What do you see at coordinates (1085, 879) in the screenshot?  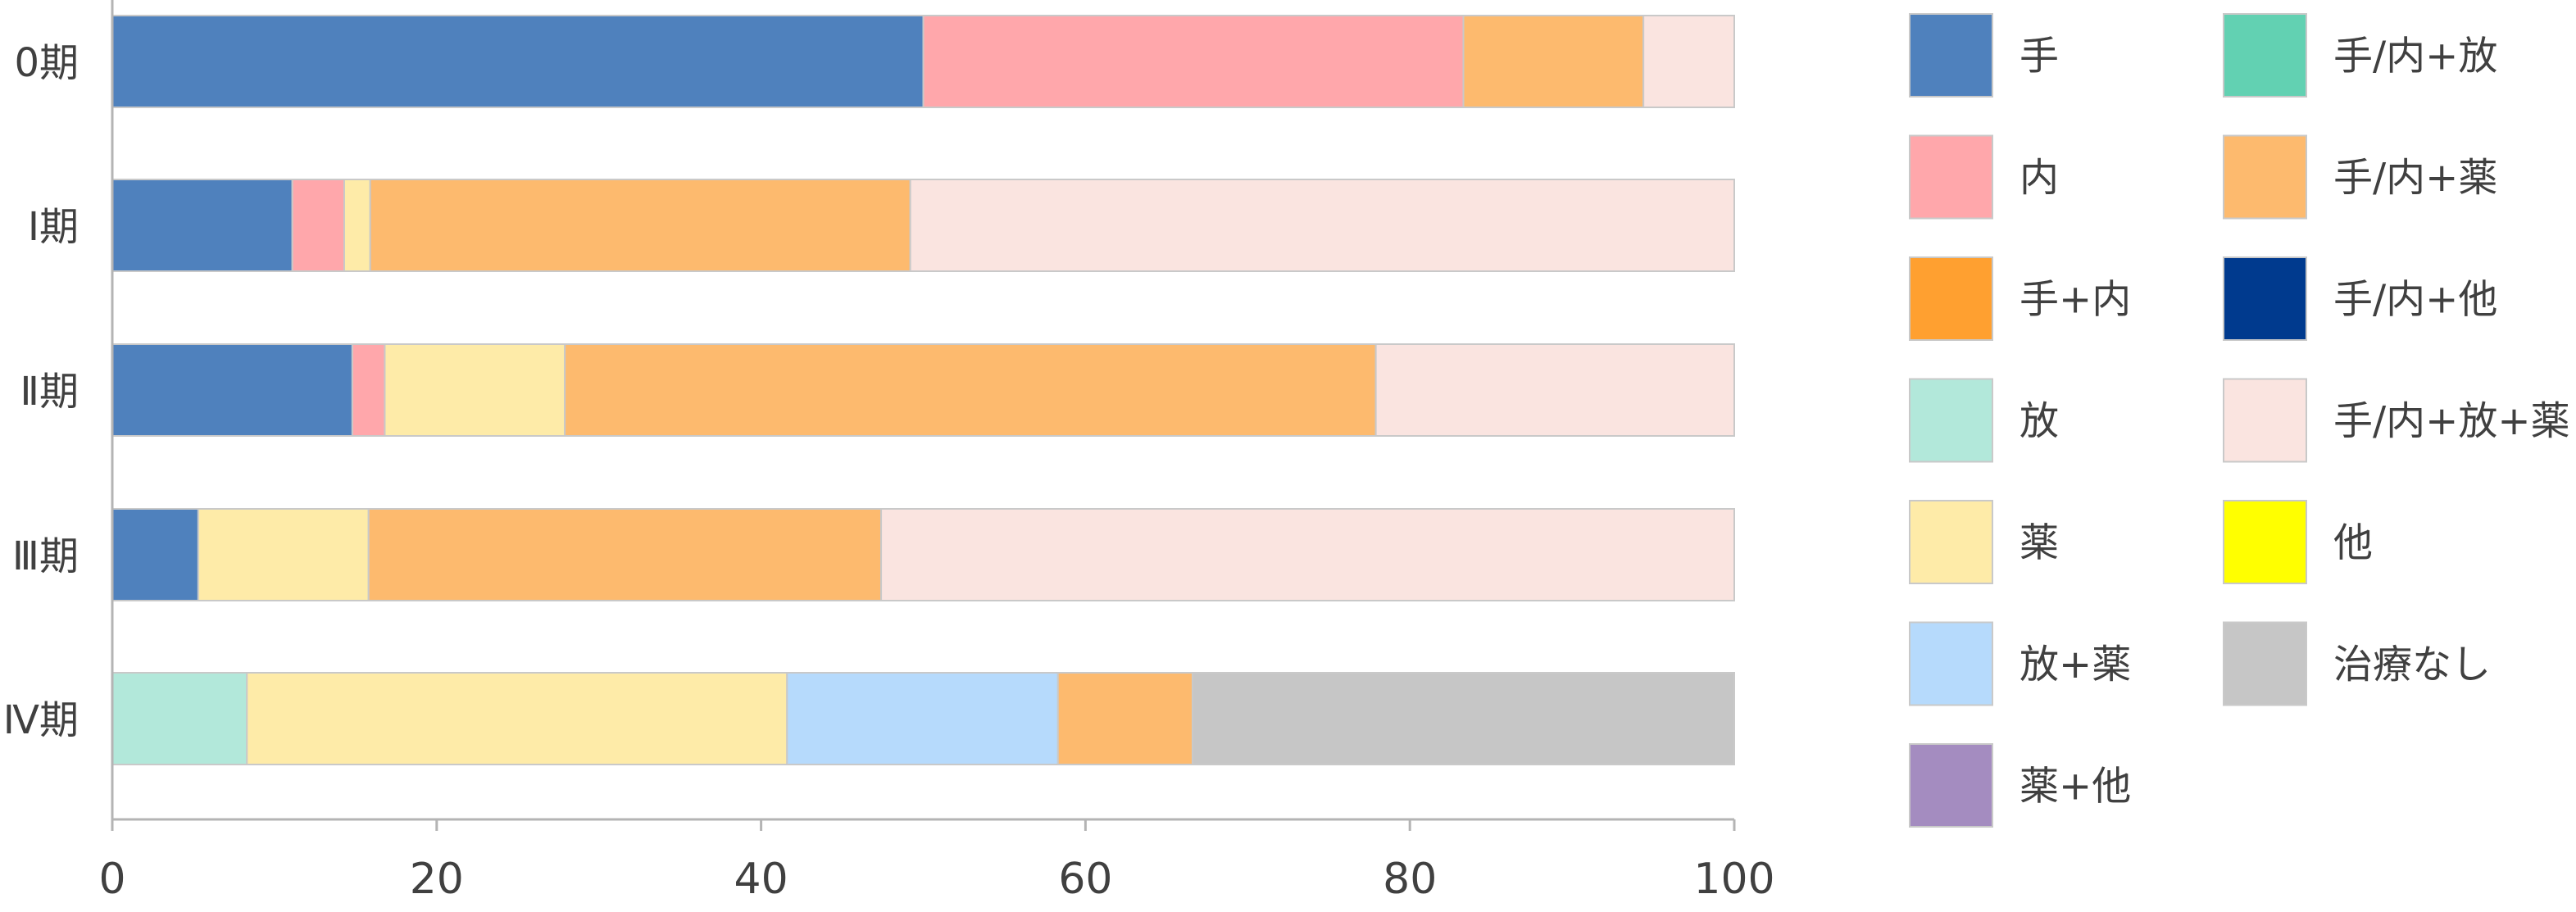 I see `x-tick-label: 60` at bounding box center [1085, 879].